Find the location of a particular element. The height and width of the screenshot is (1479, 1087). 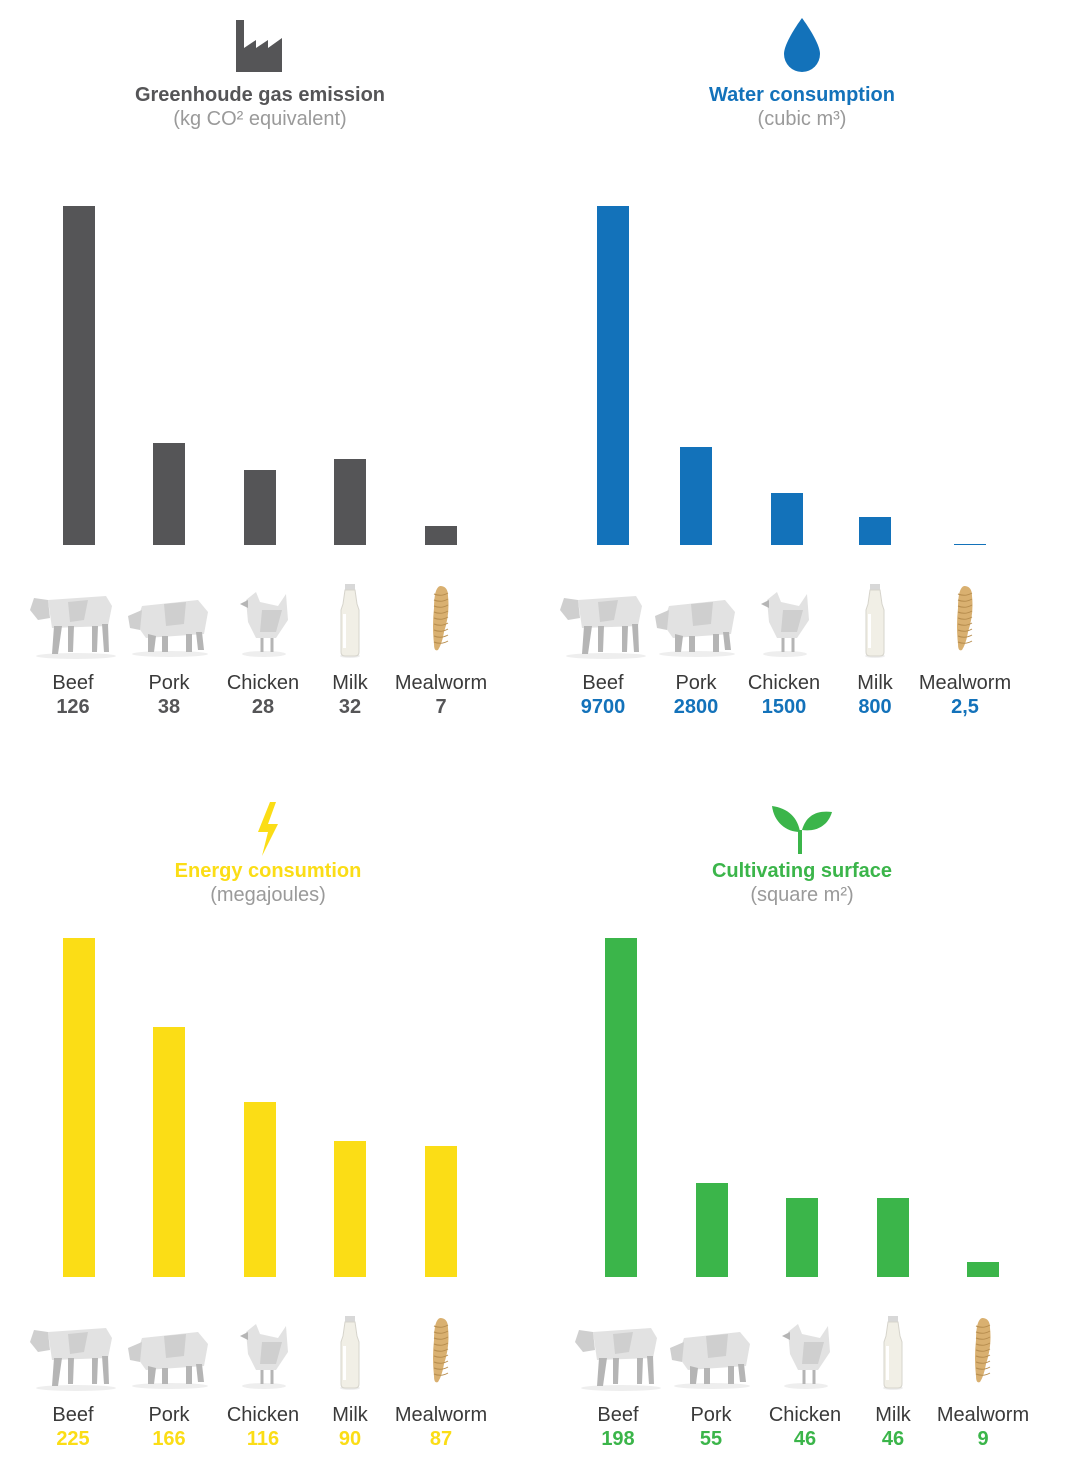

value-label: 9700 is located at coordinates (603, 707).